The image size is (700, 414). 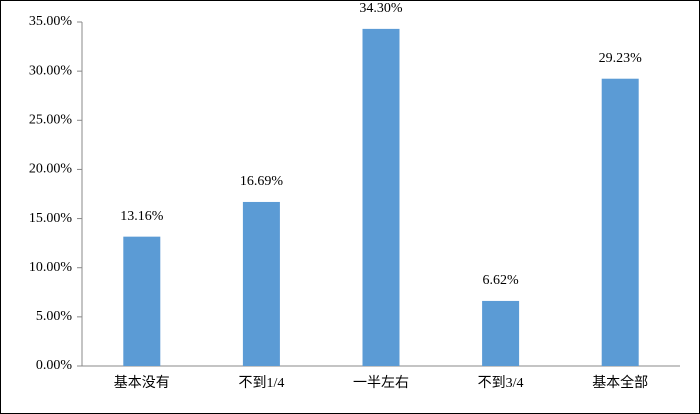 I want to click on data-label: 34.30%, so click(x=381, y=8).